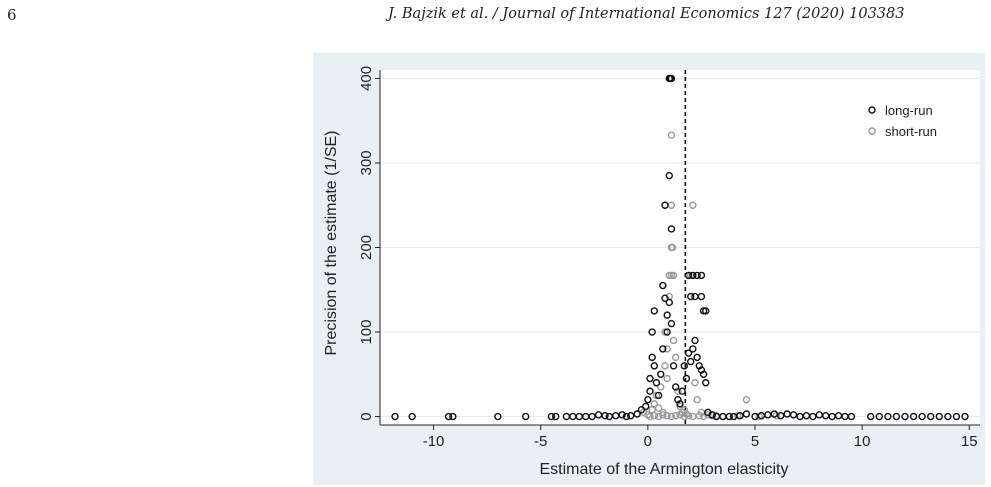 The width and height of the screenshot is (991, 487). I want to click on x-tick-label: -10, so click(434, 441).